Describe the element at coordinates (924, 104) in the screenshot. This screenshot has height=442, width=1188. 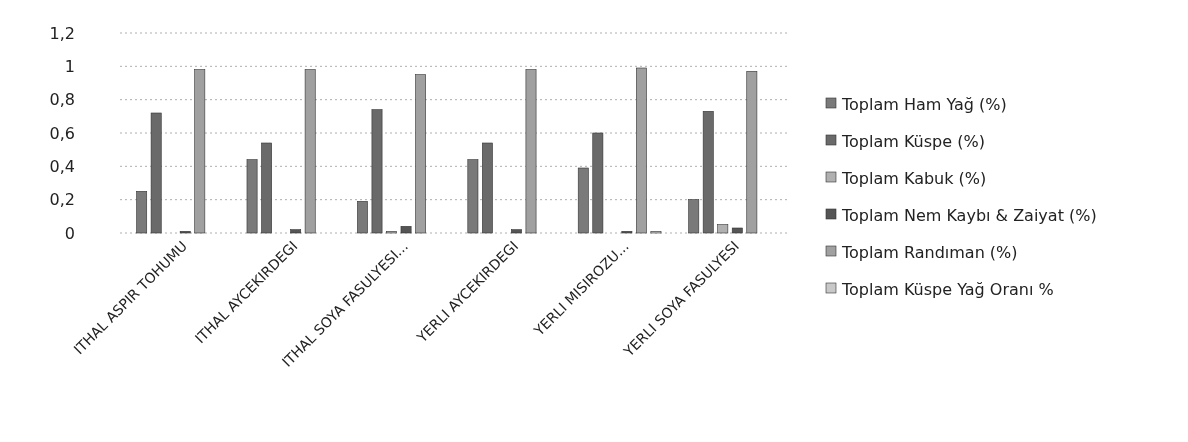
I see `legend-label: Toplam Ham Yağ (%)` at that location.